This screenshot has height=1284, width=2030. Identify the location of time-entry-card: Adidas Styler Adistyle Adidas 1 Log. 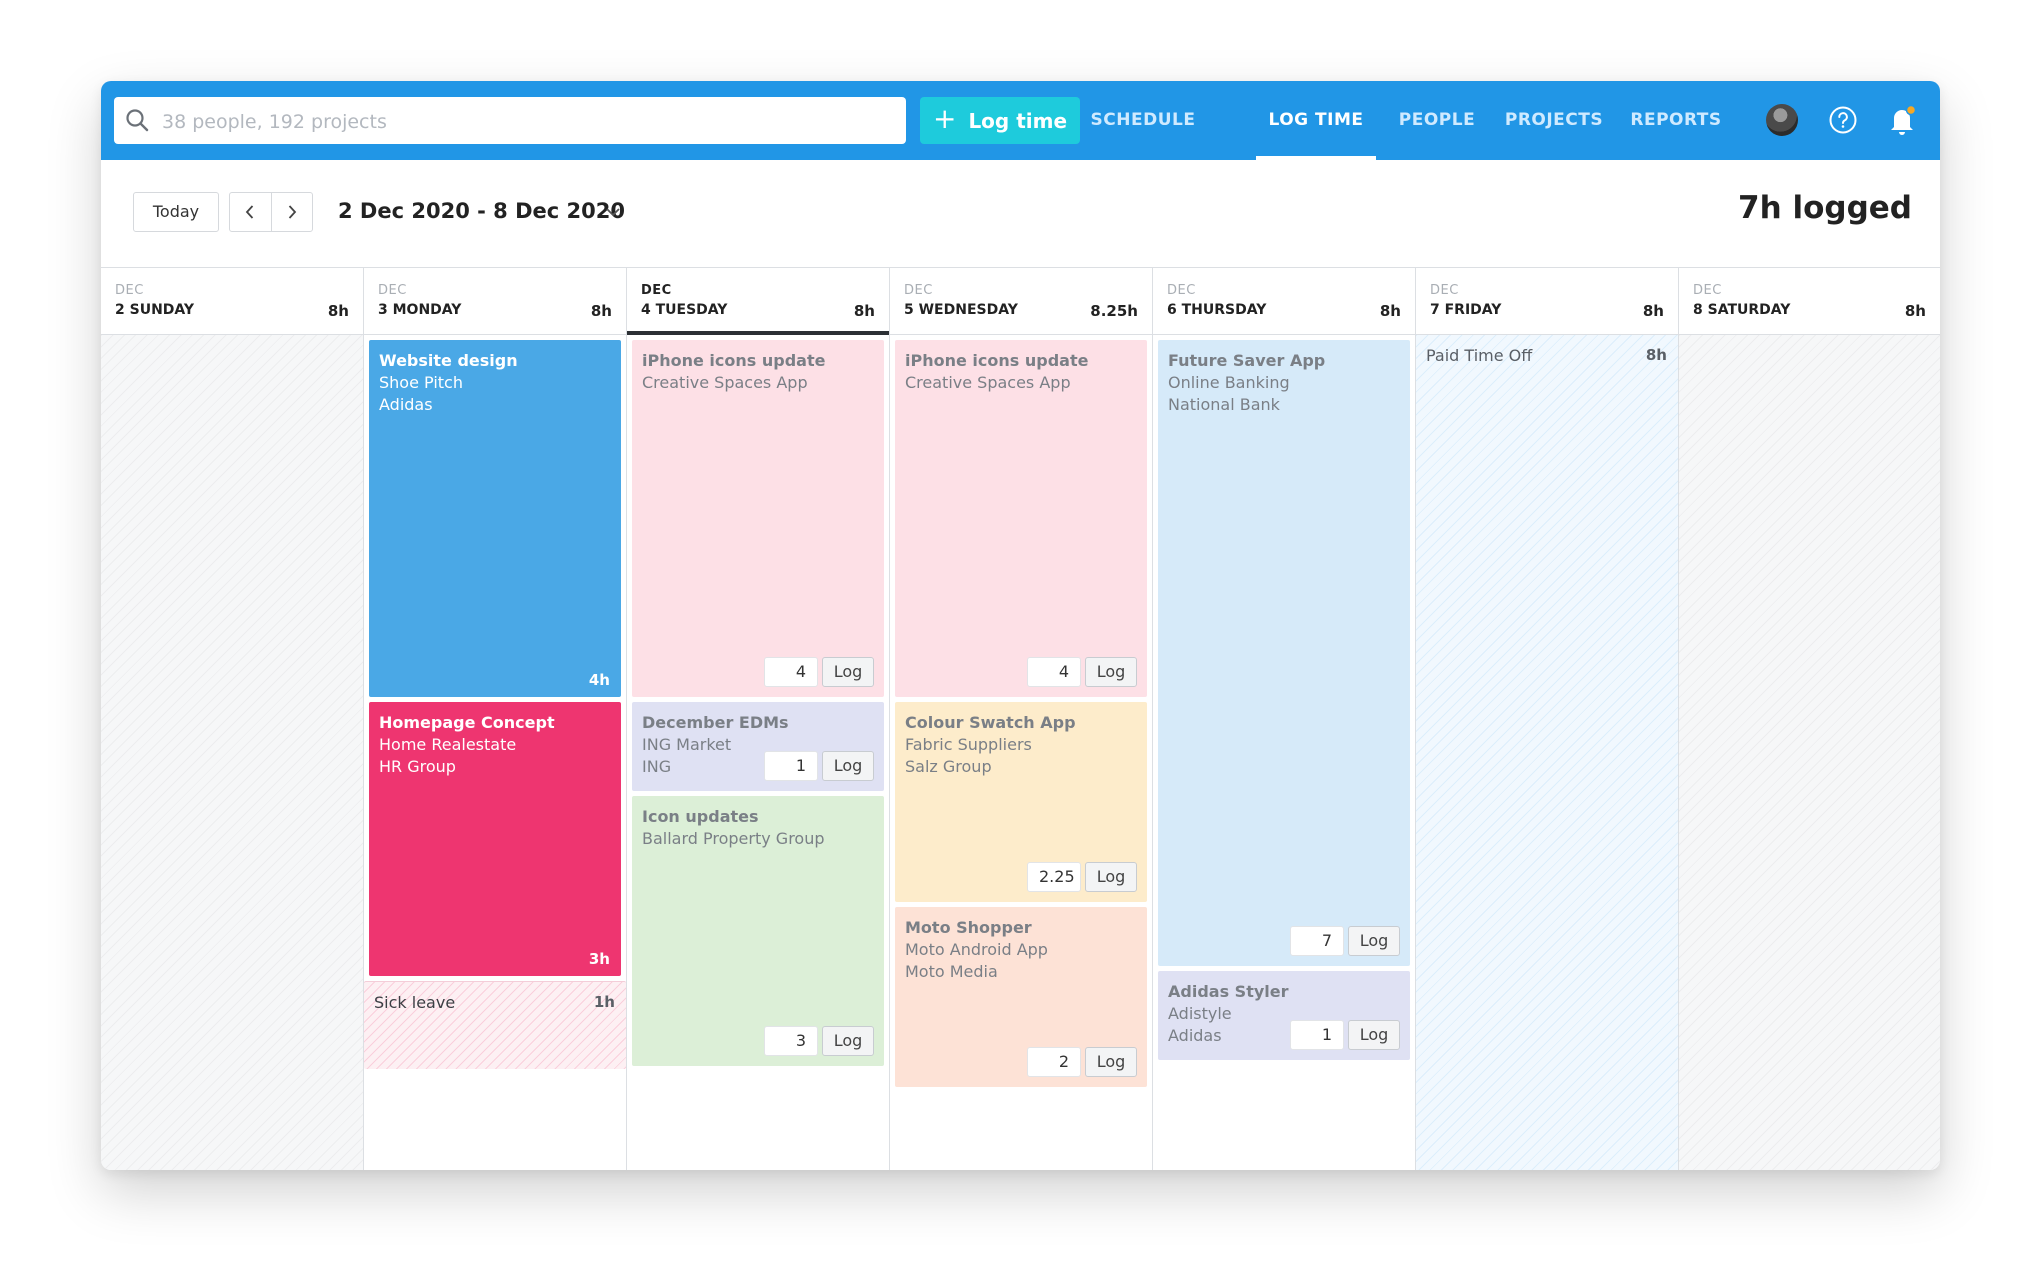
(1284, 1015).